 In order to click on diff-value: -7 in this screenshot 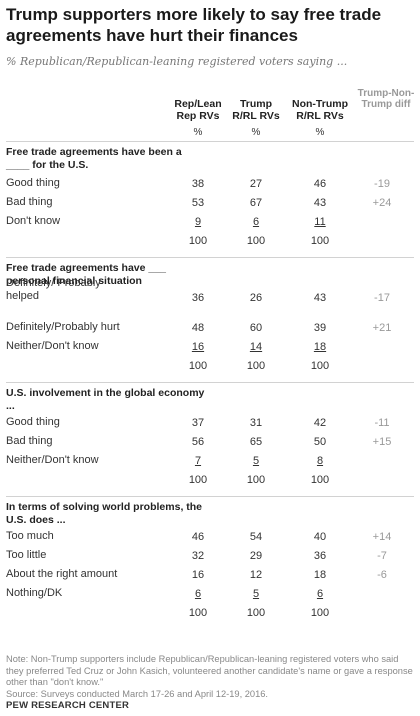, I will do `click(382, 556)`.